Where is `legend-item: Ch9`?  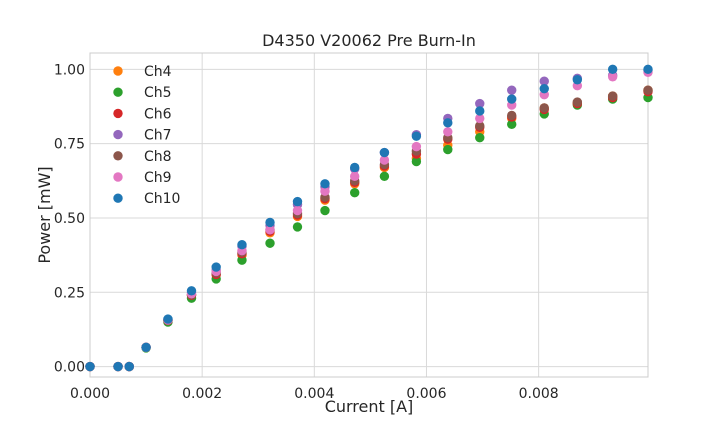
legend-item: Ch9 is located at coordinates (142, 178).